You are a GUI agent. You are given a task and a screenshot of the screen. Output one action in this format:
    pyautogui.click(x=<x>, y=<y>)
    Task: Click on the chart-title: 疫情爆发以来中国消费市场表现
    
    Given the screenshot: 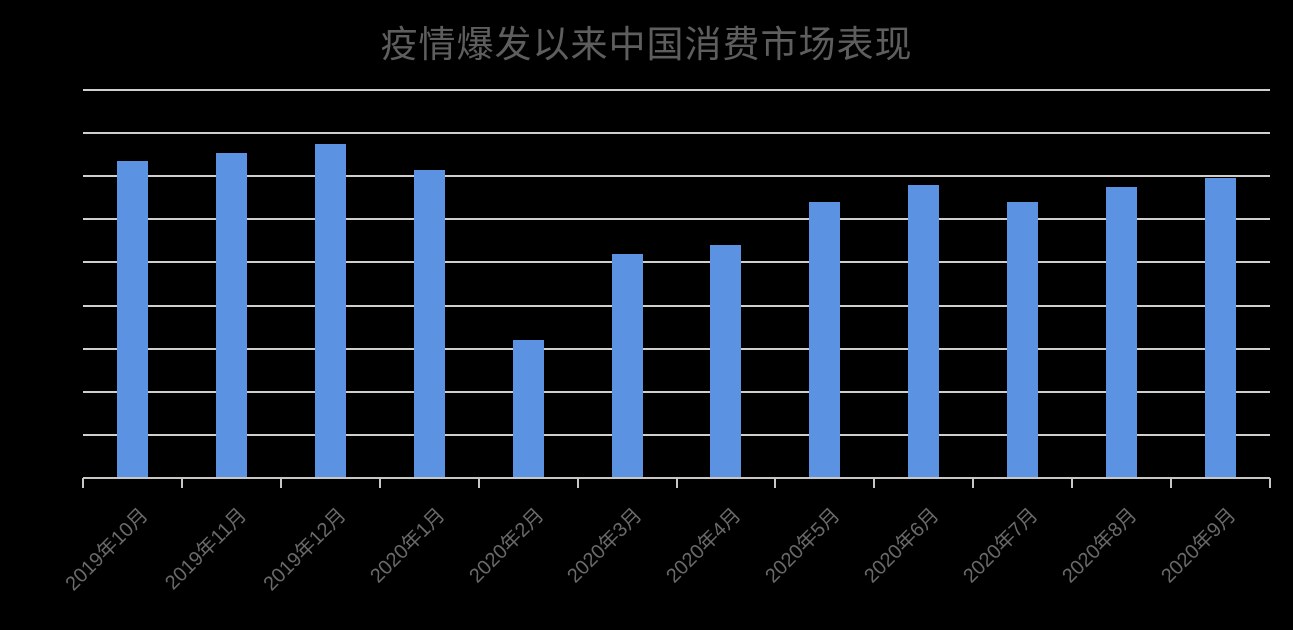 What is the action you would take?
    pyautogui.click(x=646, y=44)
    